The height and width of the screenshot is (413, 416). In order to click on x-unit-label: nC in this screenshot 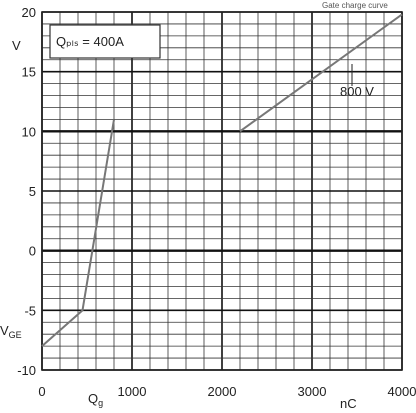, I will do `click(348, 403)`.